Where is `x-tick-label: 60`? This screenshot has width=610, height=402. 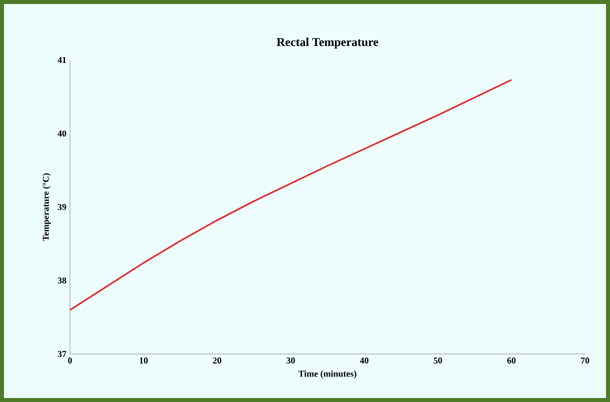 x-tick-label: 60 is located at coordinates (511, 361).